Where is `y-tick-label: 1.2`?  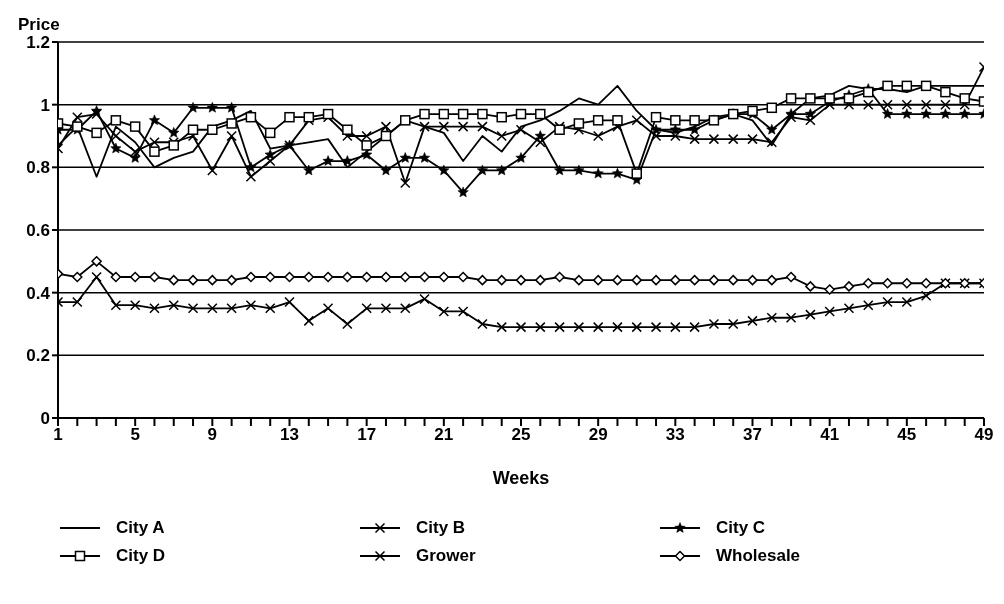 y-tick-label: 1.2 is located at coordinates (38, 43).